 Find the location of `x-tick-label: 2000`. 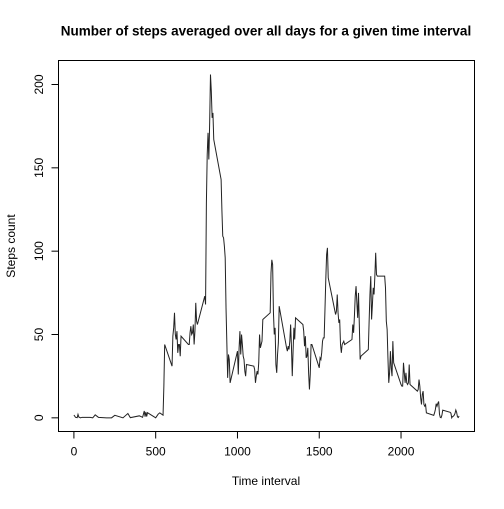

x-tick-label: 2000 is located at coordinates (401, 452).